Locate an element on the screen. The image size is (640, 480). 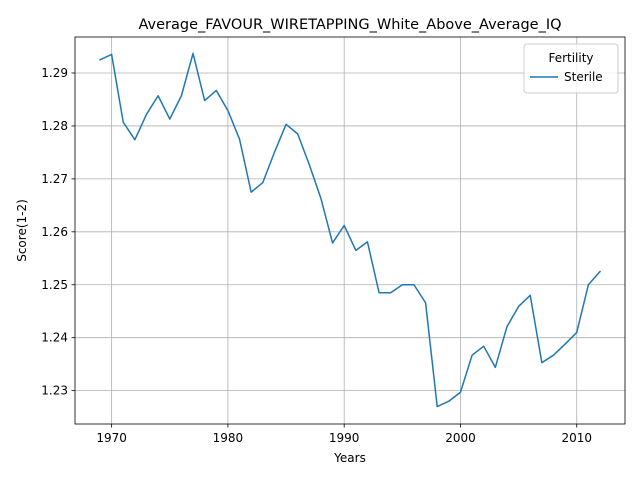
y-tick-label: 1.29 is located at coordinates (54, 73).